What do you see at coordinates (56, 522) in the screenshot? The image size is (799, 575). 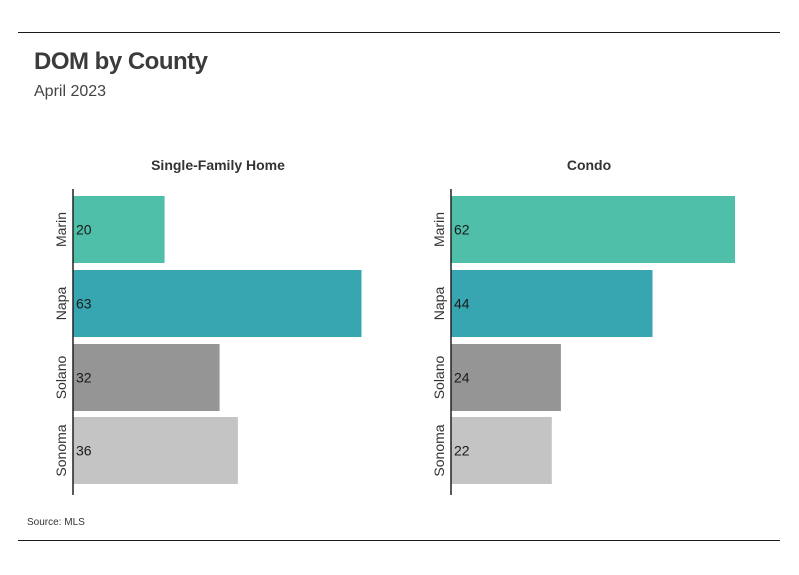 I see `source-note: Source: MLS` at bounding box center [56, 522].